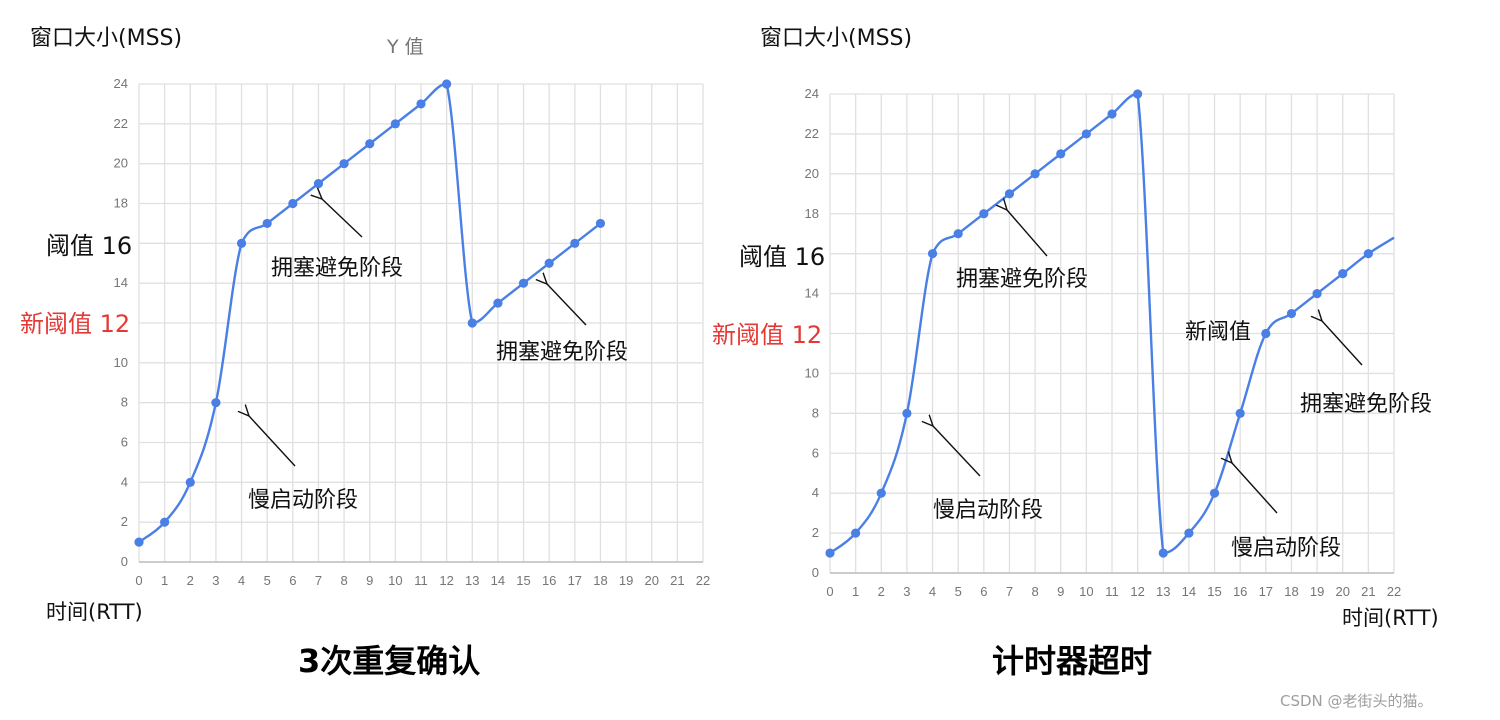 This screenshot has width=1500, height=720. I want to click on y-tick-label: 6, so click(124, 442).